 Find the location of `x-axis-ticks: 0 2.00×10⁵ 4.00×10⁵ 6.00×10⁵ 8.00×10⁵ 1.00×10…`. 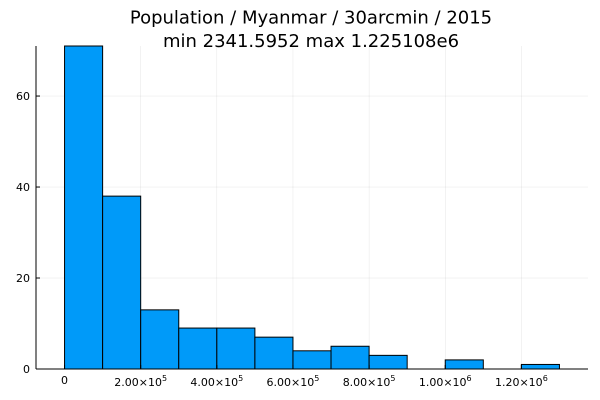

x-axis-ticks: 0 2.00×10⁵ 4.00×10⁵ 6.00×10⁵ 8.00×10⁵ 1.00×10… is located at coordinates (304, 377).